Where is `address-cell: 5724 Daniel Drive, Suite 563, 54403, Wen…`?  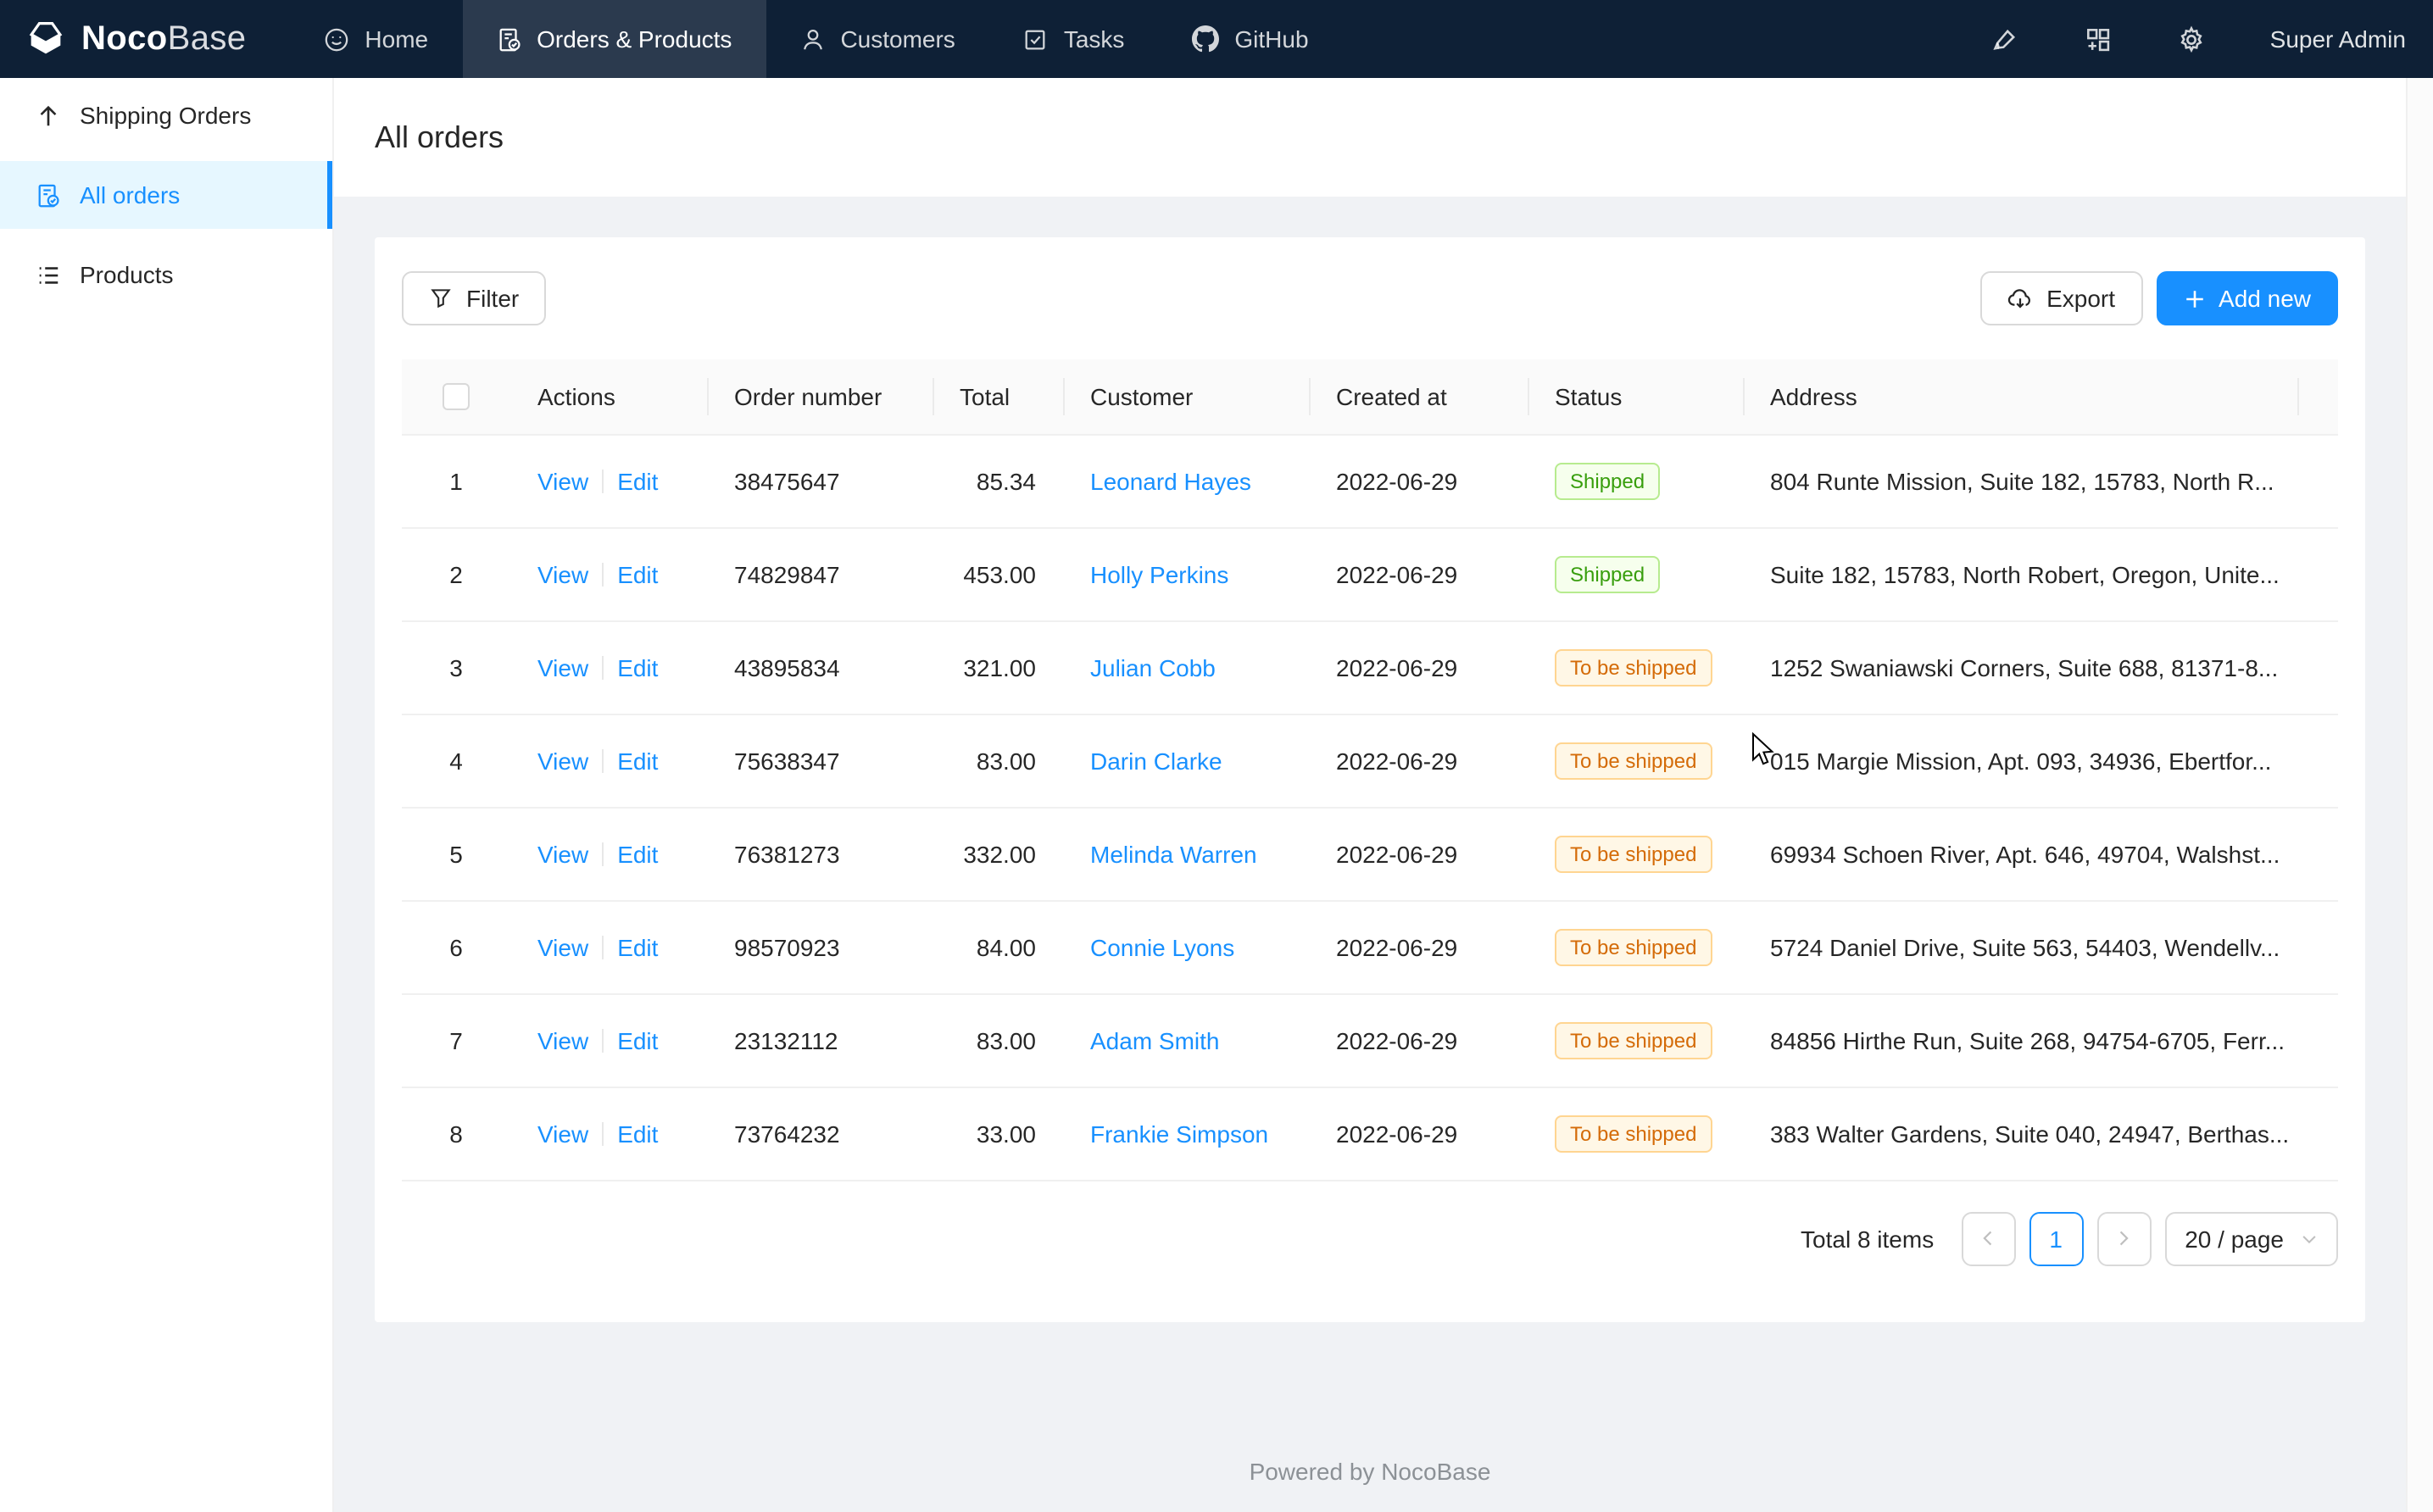
address-cell: 5724 Daniel Drive, Suite 563, 54403, Wen… is located at coordinates (2020, 947).